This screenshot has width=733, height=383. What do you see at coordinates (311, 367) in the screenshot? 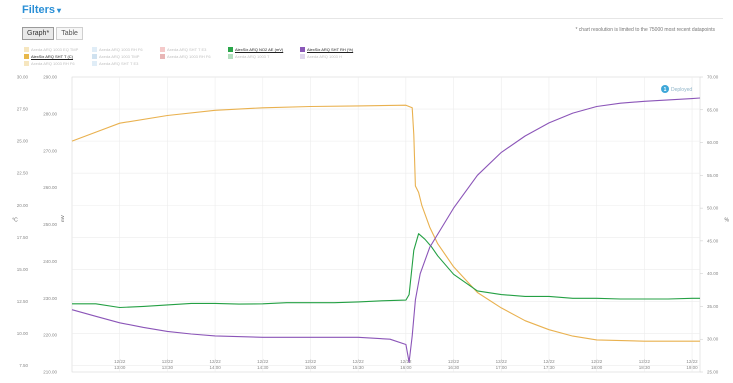
I see `x-tick-label-time: 15:00` at bounding box center [311, 367].